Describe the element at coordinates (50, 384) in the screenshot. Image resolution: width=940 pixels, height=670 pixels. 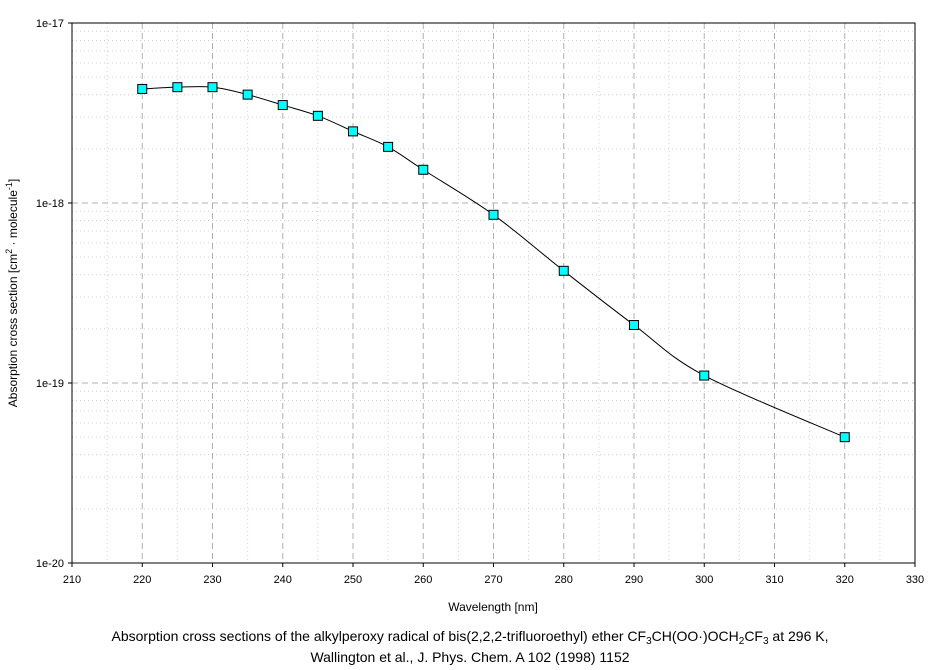
I see `y-tick-label: 1e-19` at that location.